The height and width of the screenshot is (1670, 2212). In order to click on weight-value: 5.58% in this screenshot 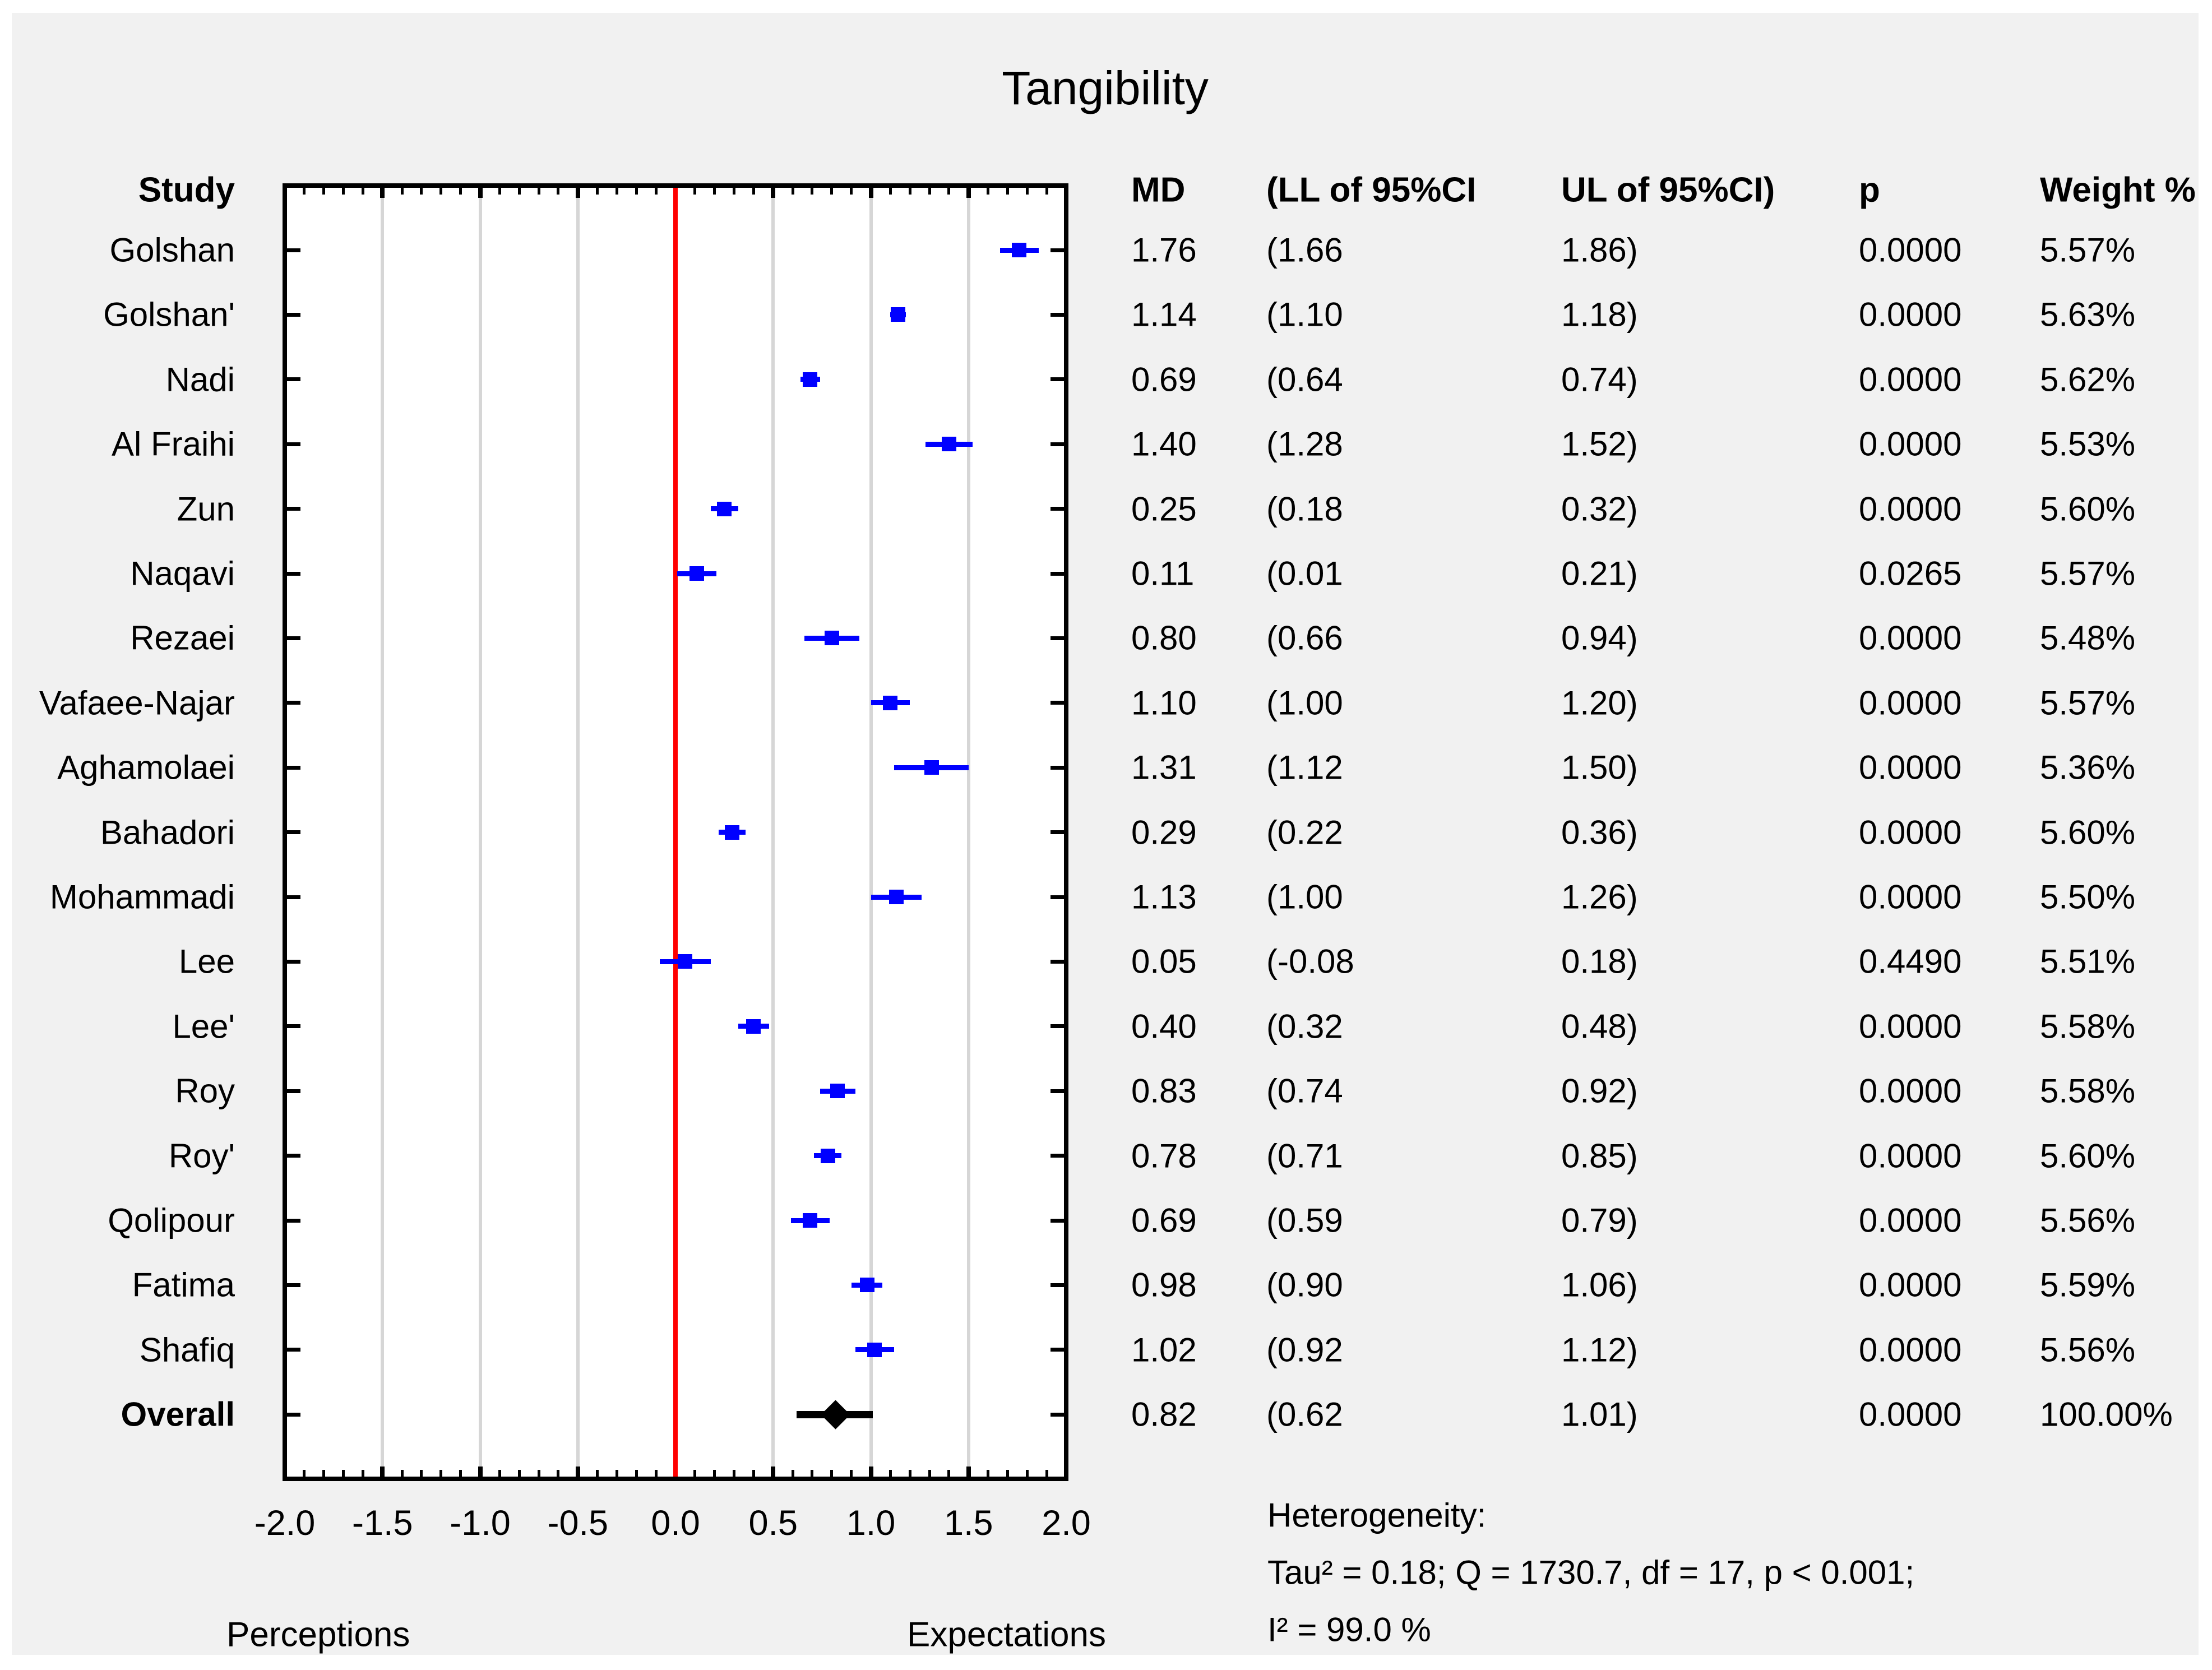, I will do `click(2088, 1026)`.